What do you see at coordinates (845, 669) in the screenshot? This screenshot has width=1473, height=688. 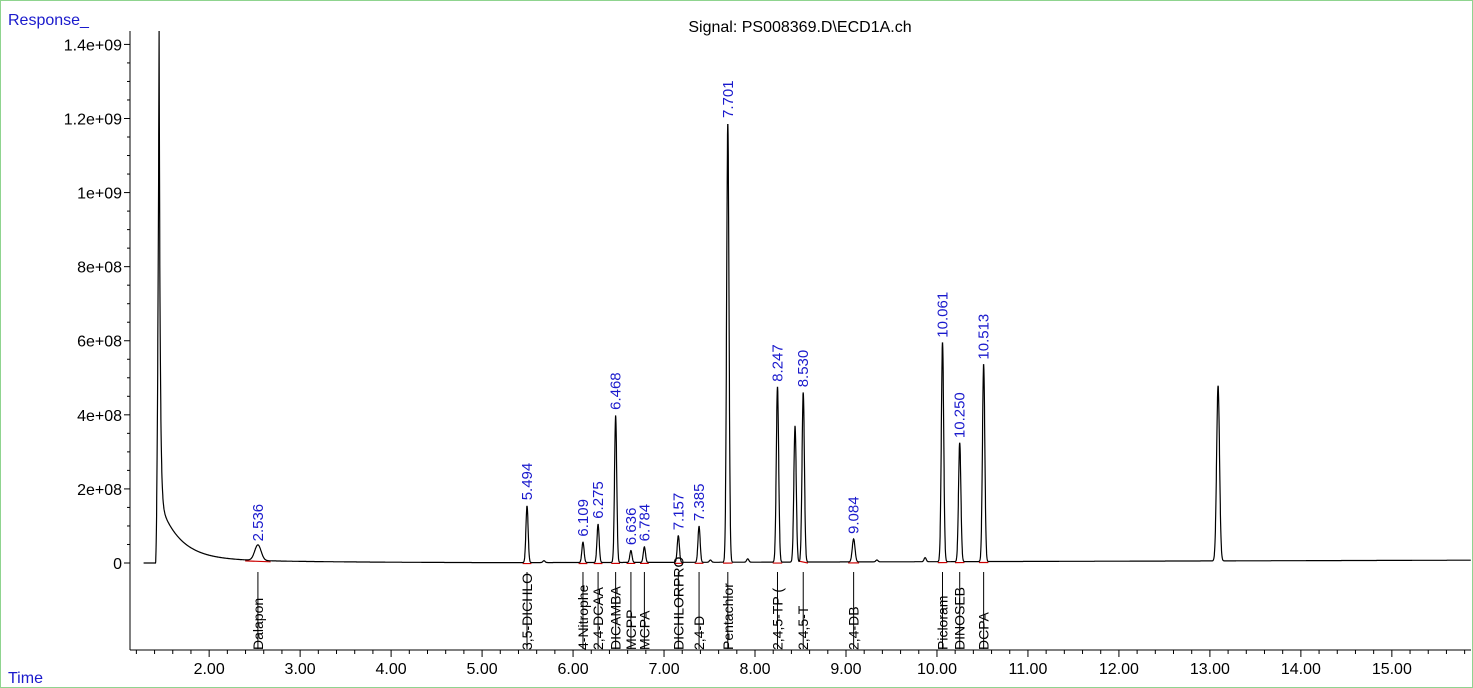 I see `x-tick-label: 9.00` at bounding box center [845, 669].